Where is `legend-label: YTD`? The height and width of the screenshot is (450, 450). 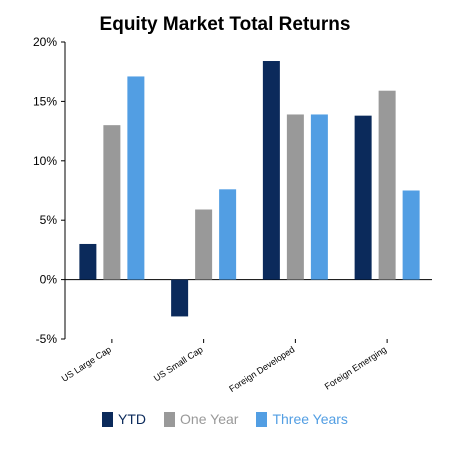 legend-label: YTD is located at coordinates (132, 419).